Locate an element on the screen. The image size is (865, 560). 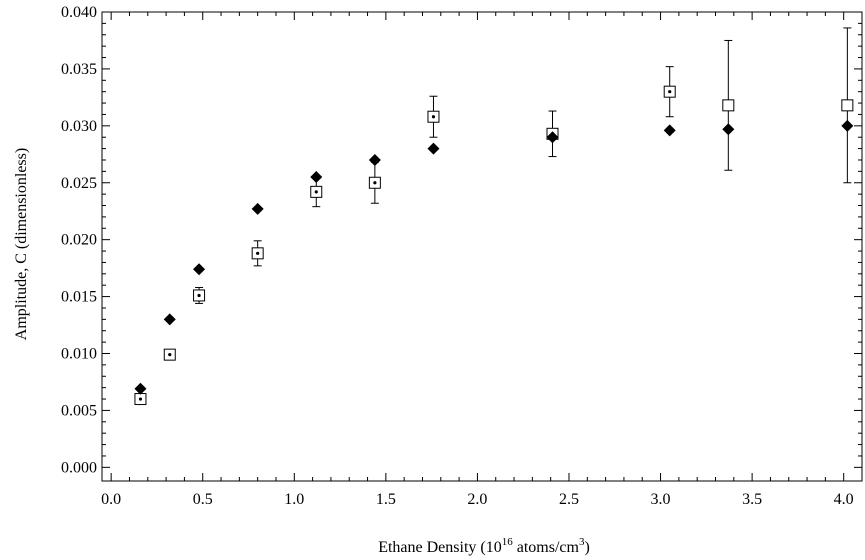
y-tick-label: 0.005 is located at coordinates (79, 410).